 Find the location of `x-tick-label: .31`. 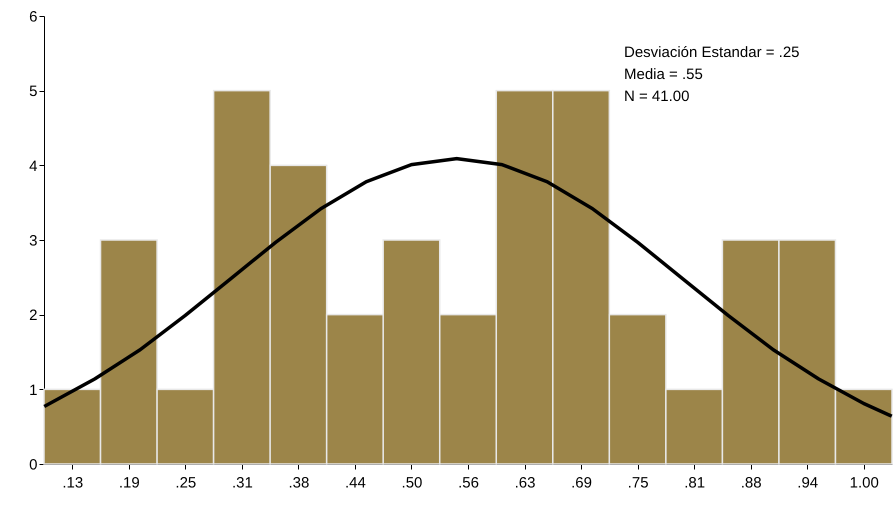

x-tick-label: .31 is located at coordinates (242, 483).